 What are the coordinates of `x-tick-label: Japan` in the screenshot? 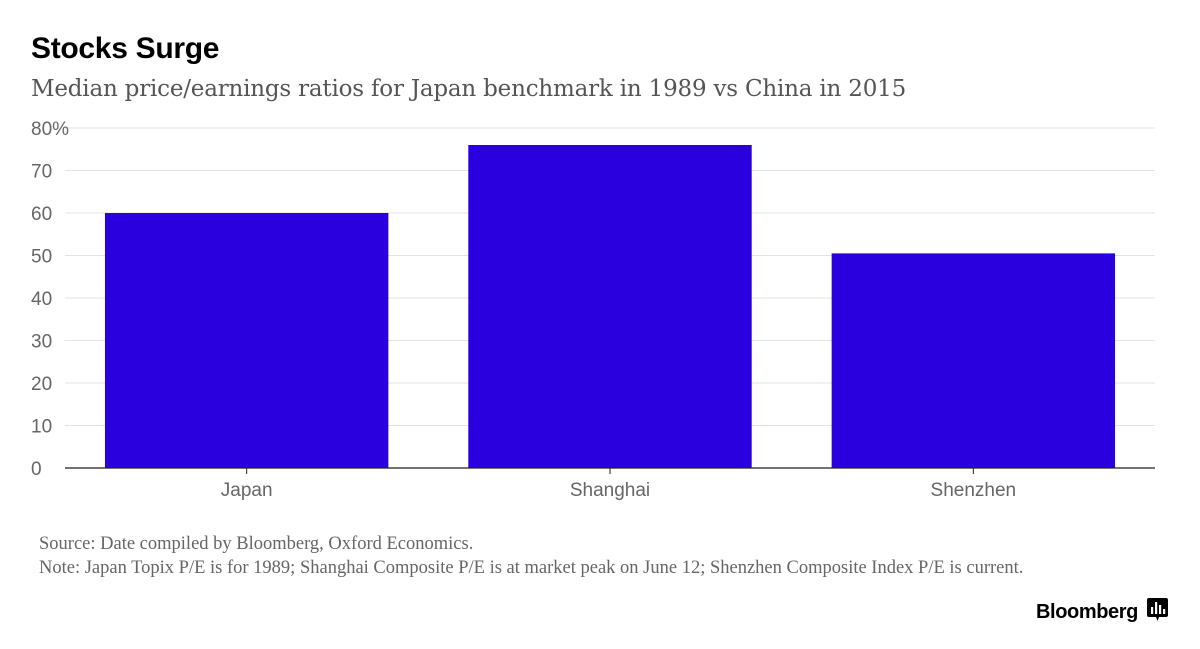 It's located at (247, 490).